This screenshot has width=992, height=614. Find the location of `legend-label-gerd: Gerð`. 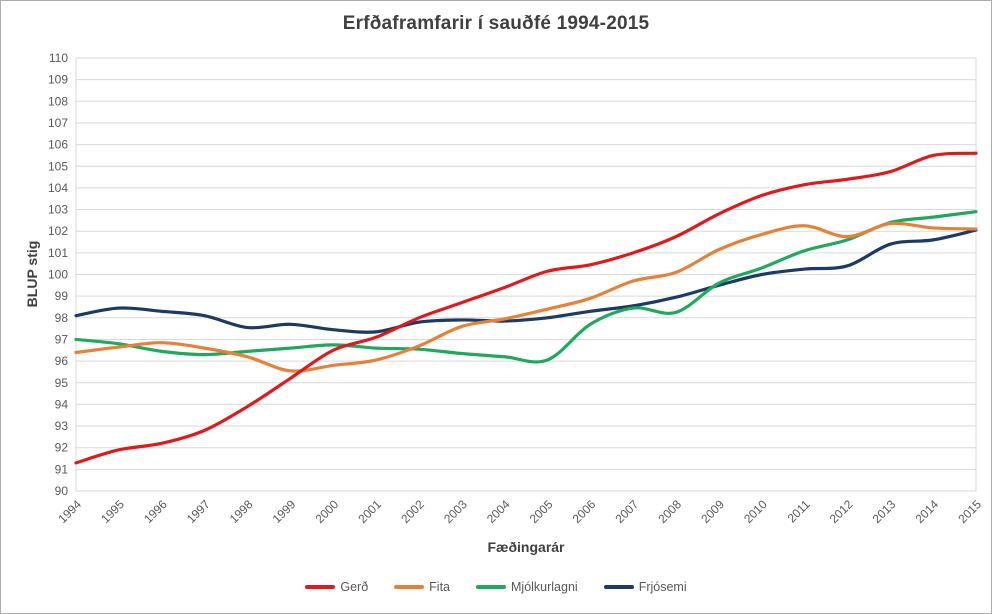

legend-label-gerd: Gerð is located at coordinates (354, 587).